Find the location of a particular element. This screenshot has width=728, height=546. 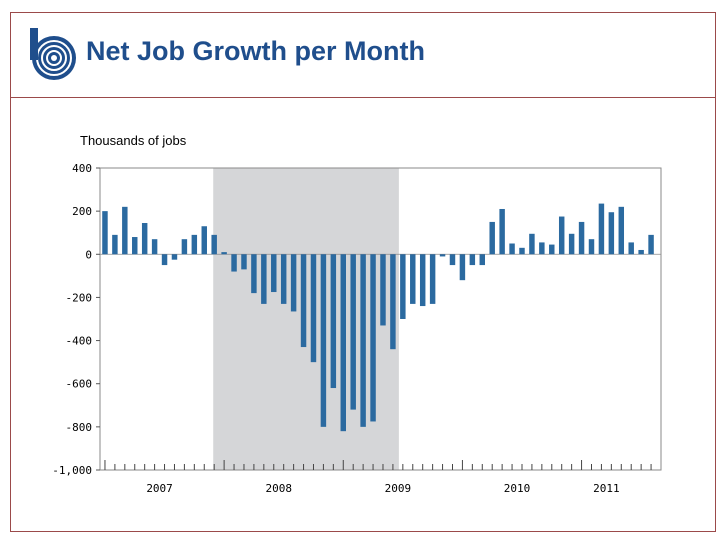

x-year-label: 2007 is located at coordinates (159, 488).